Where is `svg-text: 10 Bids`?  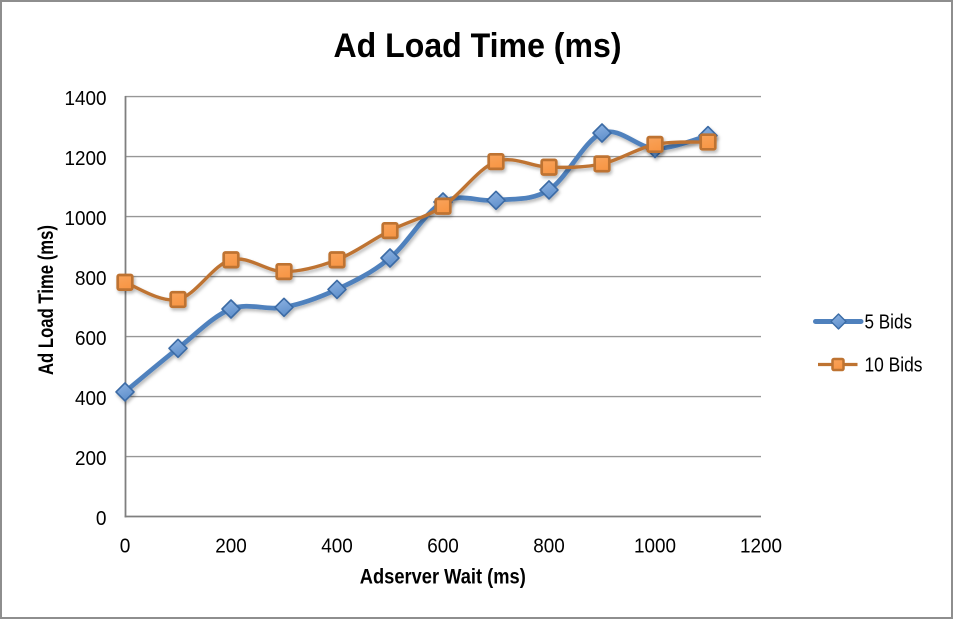 svg-text: 10 Bids is located at coordinates (894, 366).